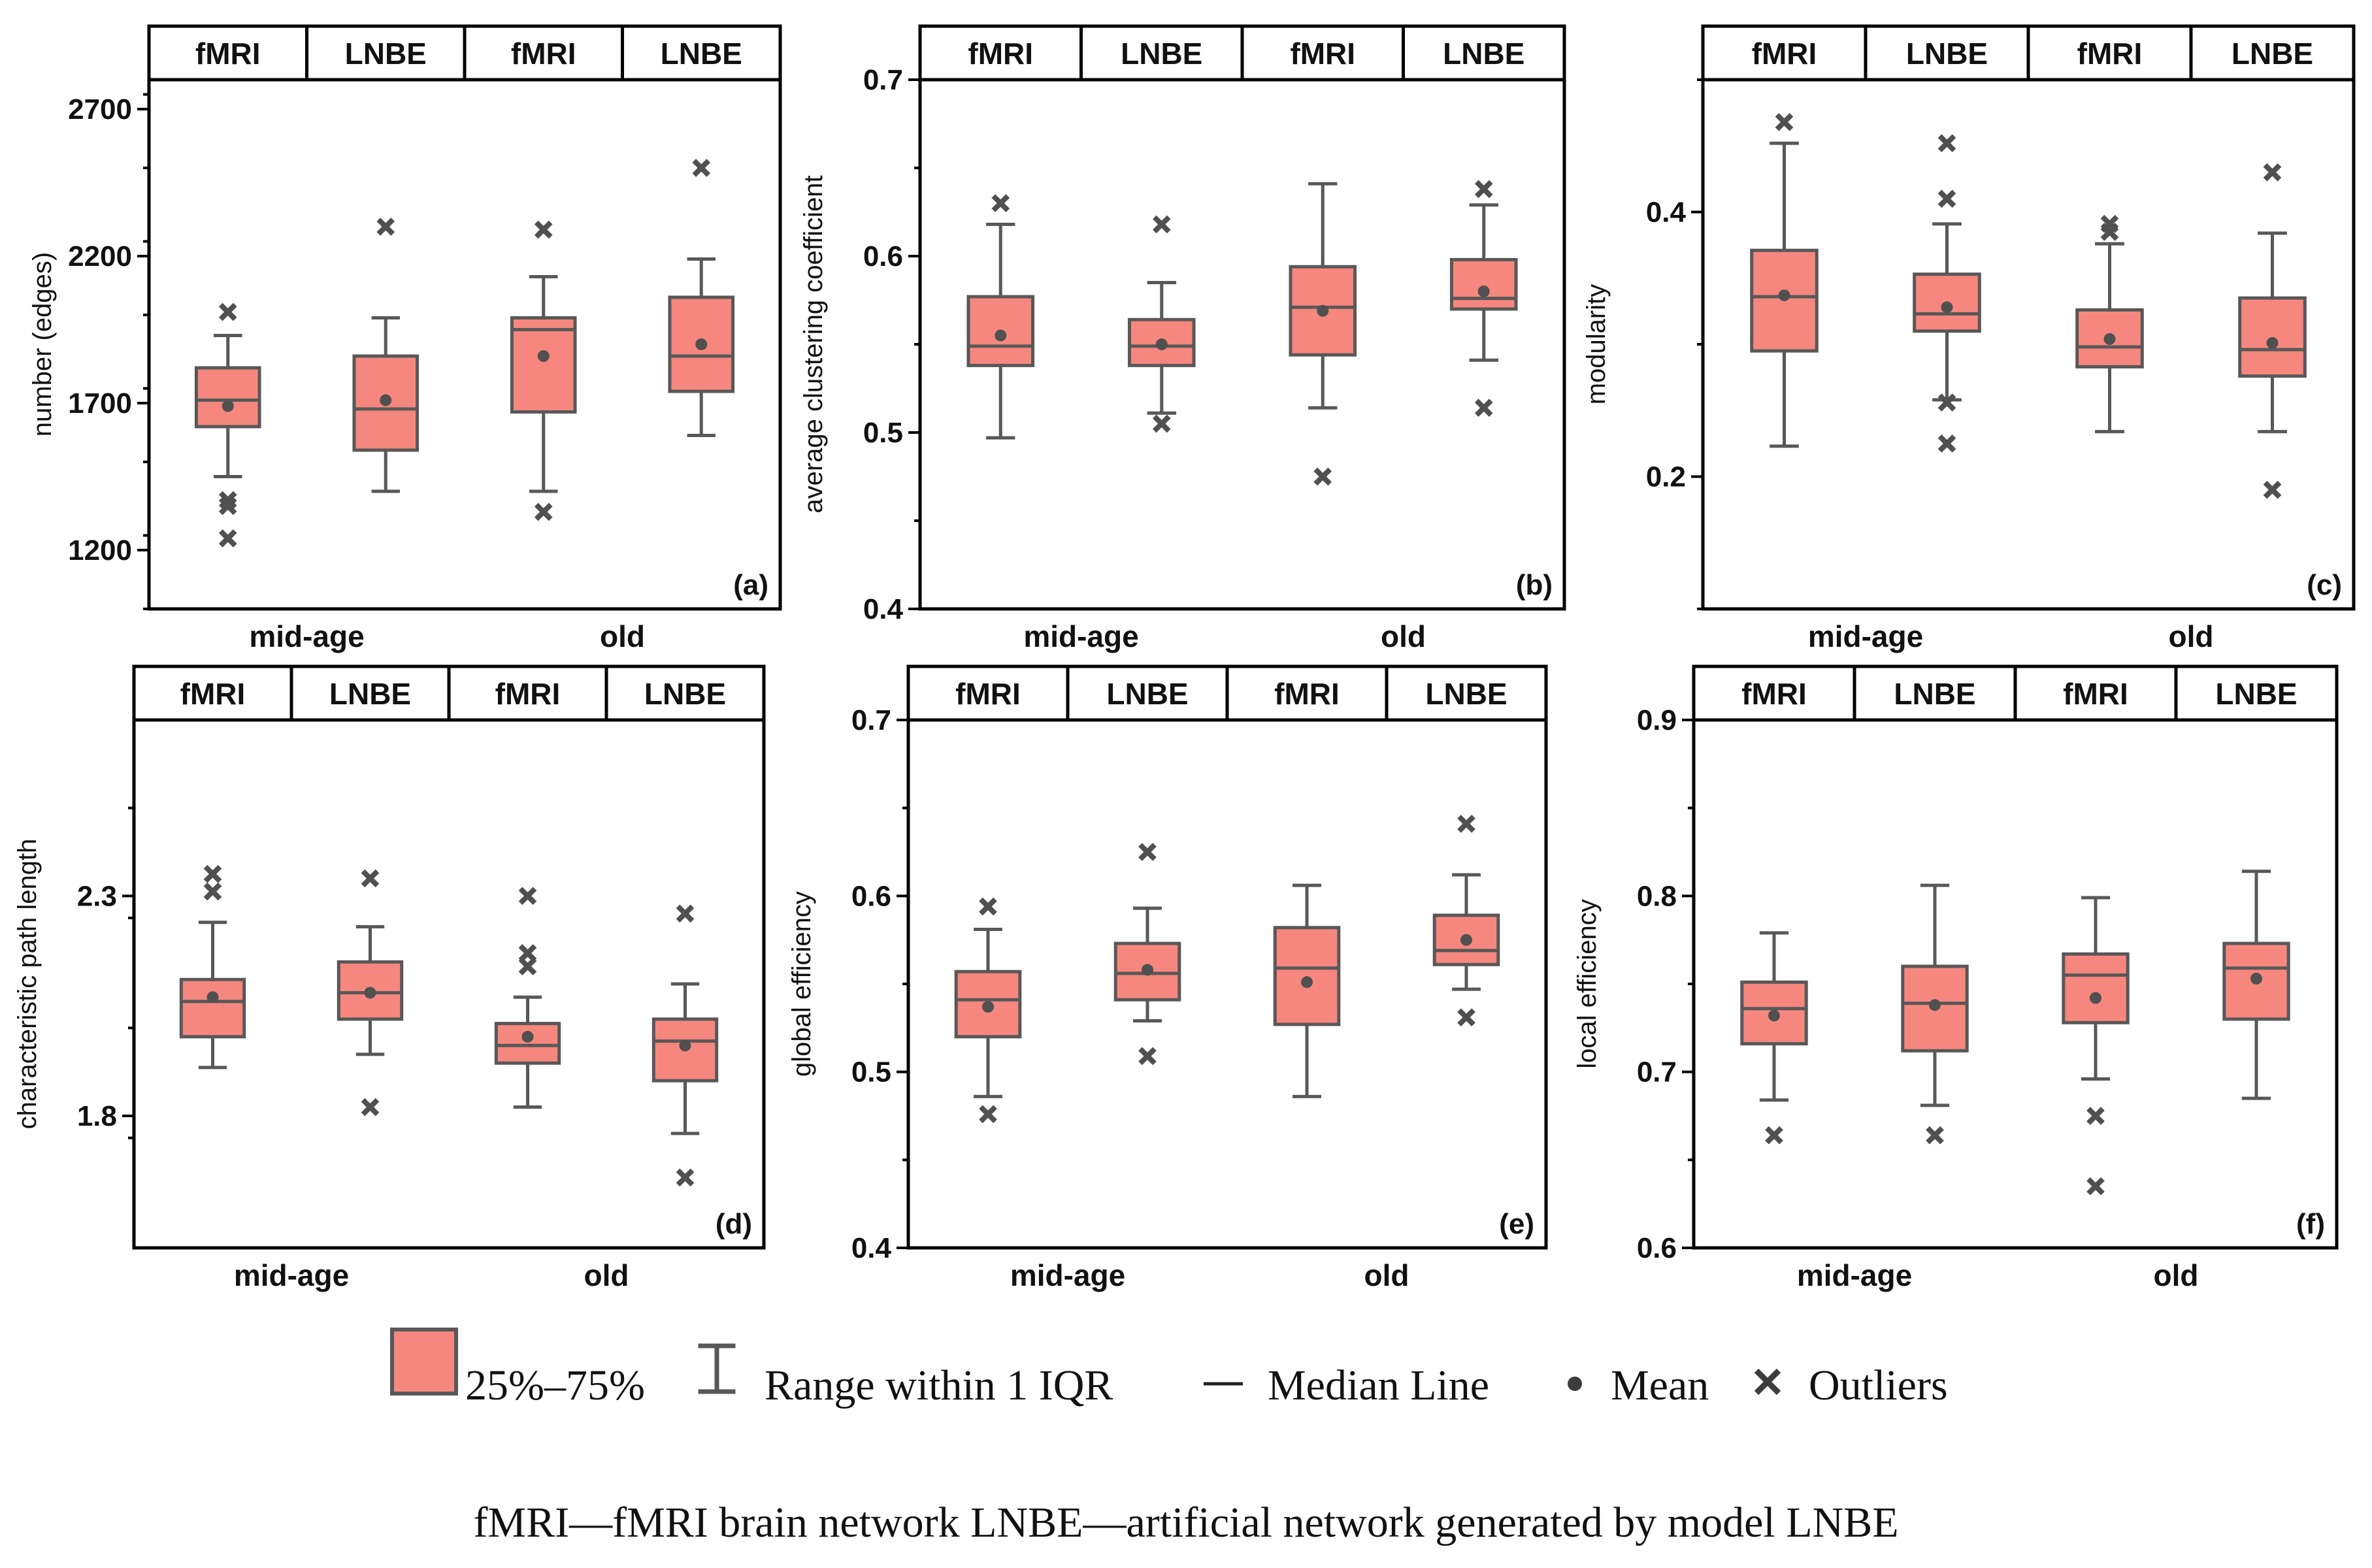 The image size is (2372, 1568). What do you see at coordinates (2310, 1224) in the screenshot?
I see `panel-letter: (f)` at bounding box center [2310, 1224].